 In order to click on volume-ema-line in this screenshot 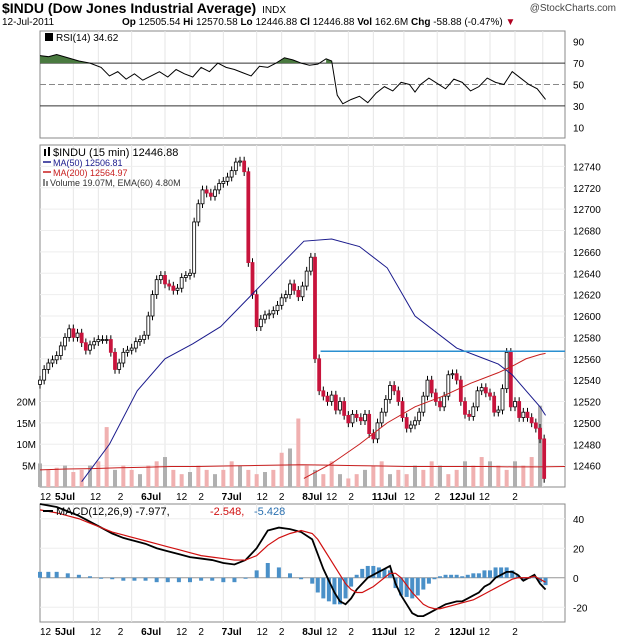, I will do `click(302, 467)`.